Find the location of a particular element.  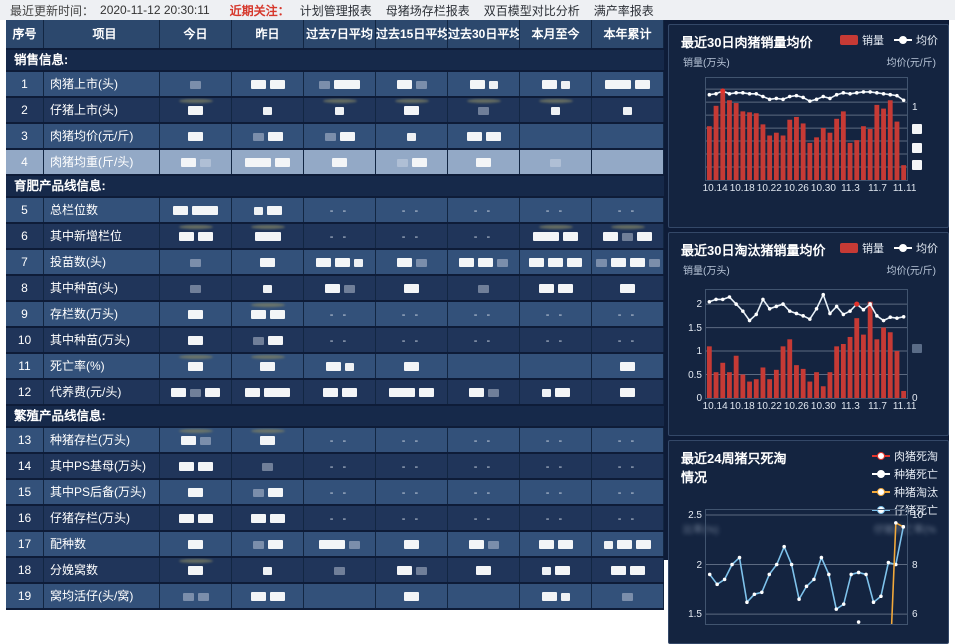

report-link-0: 计划管理报表 is located at coordinates (335, 10).